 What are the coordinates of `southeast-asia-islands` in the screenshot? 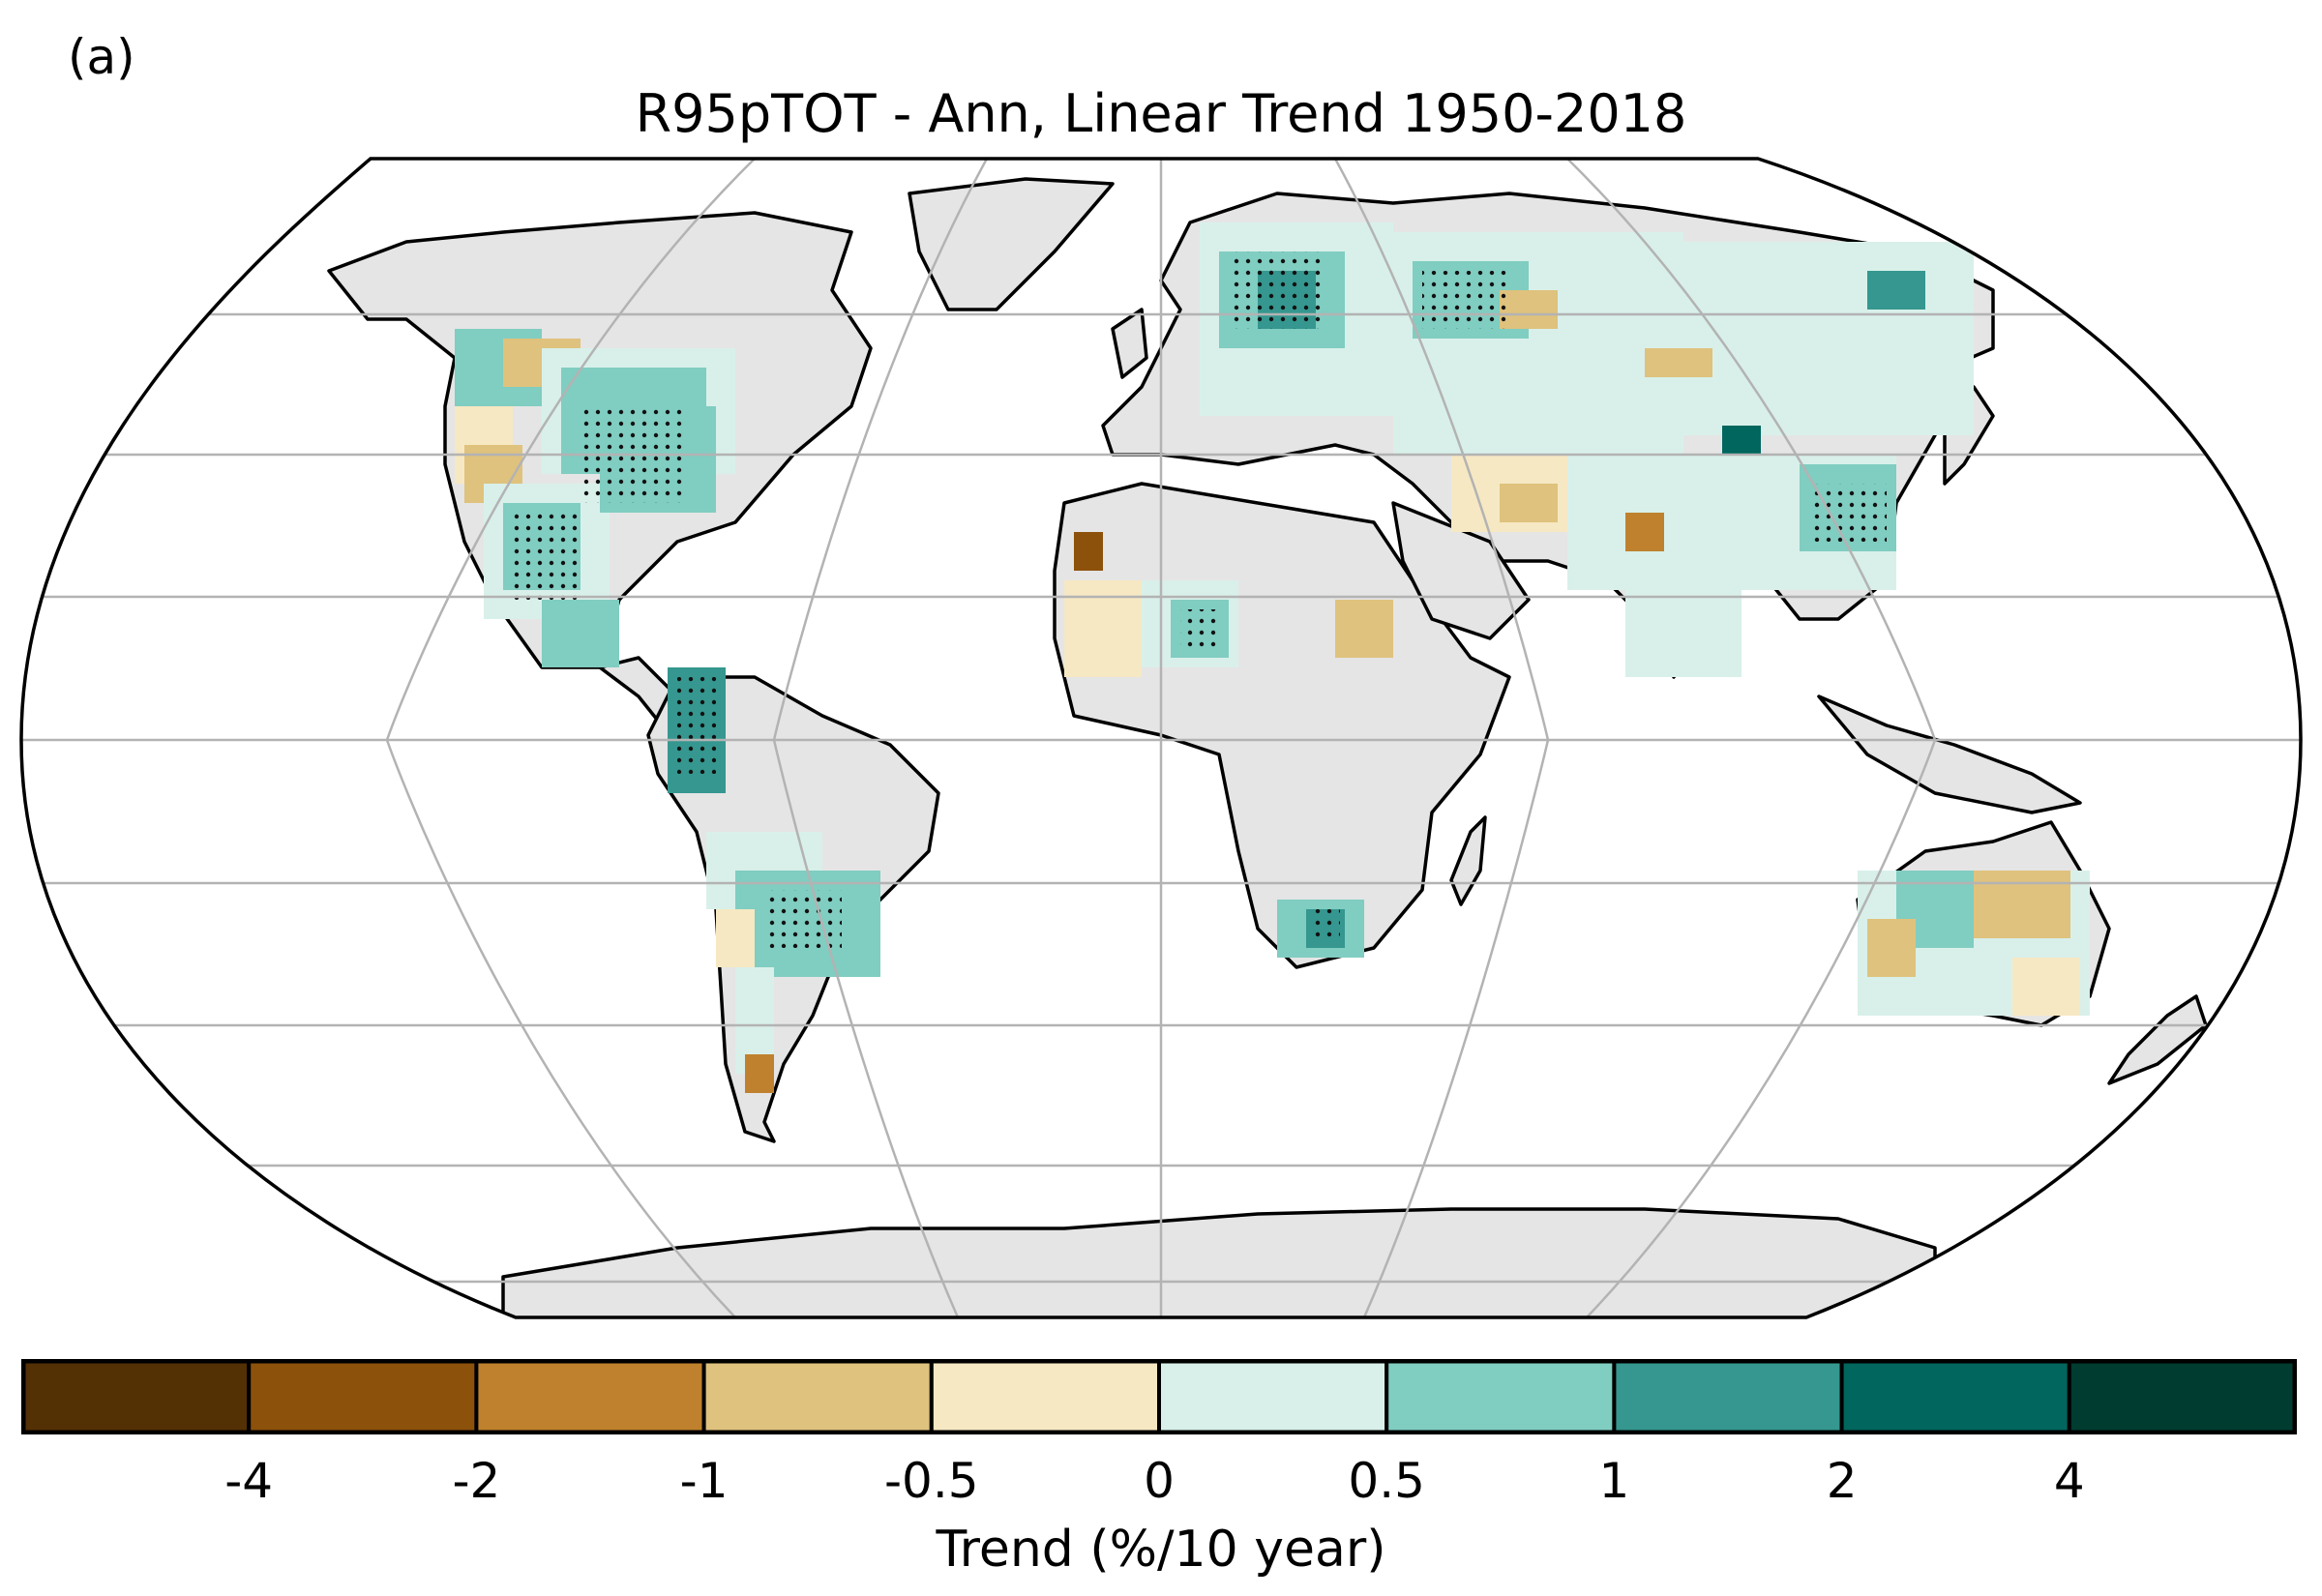 It's located at (1949, 754).